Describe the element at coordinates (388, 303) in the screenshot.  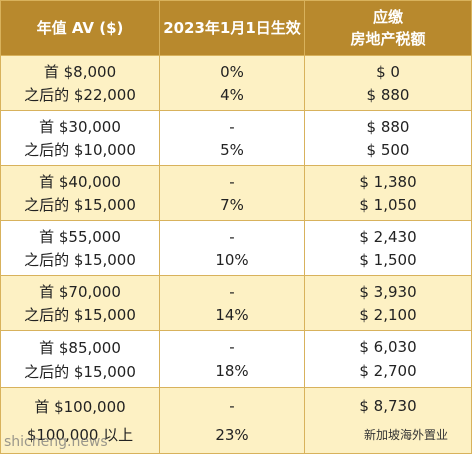
I see `table-cell: $ 3,930 $ 2,100` at that location.